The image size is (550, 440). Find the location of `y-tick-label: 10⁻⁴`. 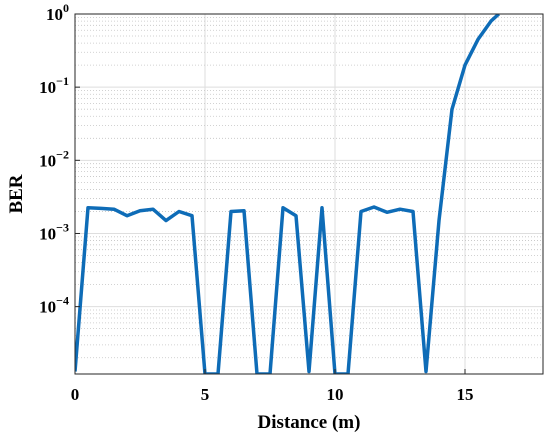

y-tick-label: 10⁻⁴ is located at coordinates (54, 305).